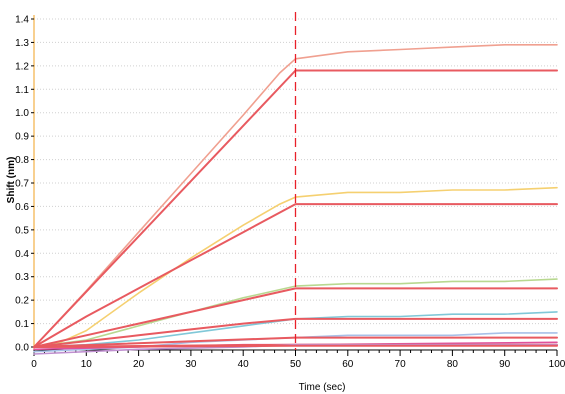  I want to click on x-tick-label: 20, so click(139, 364).